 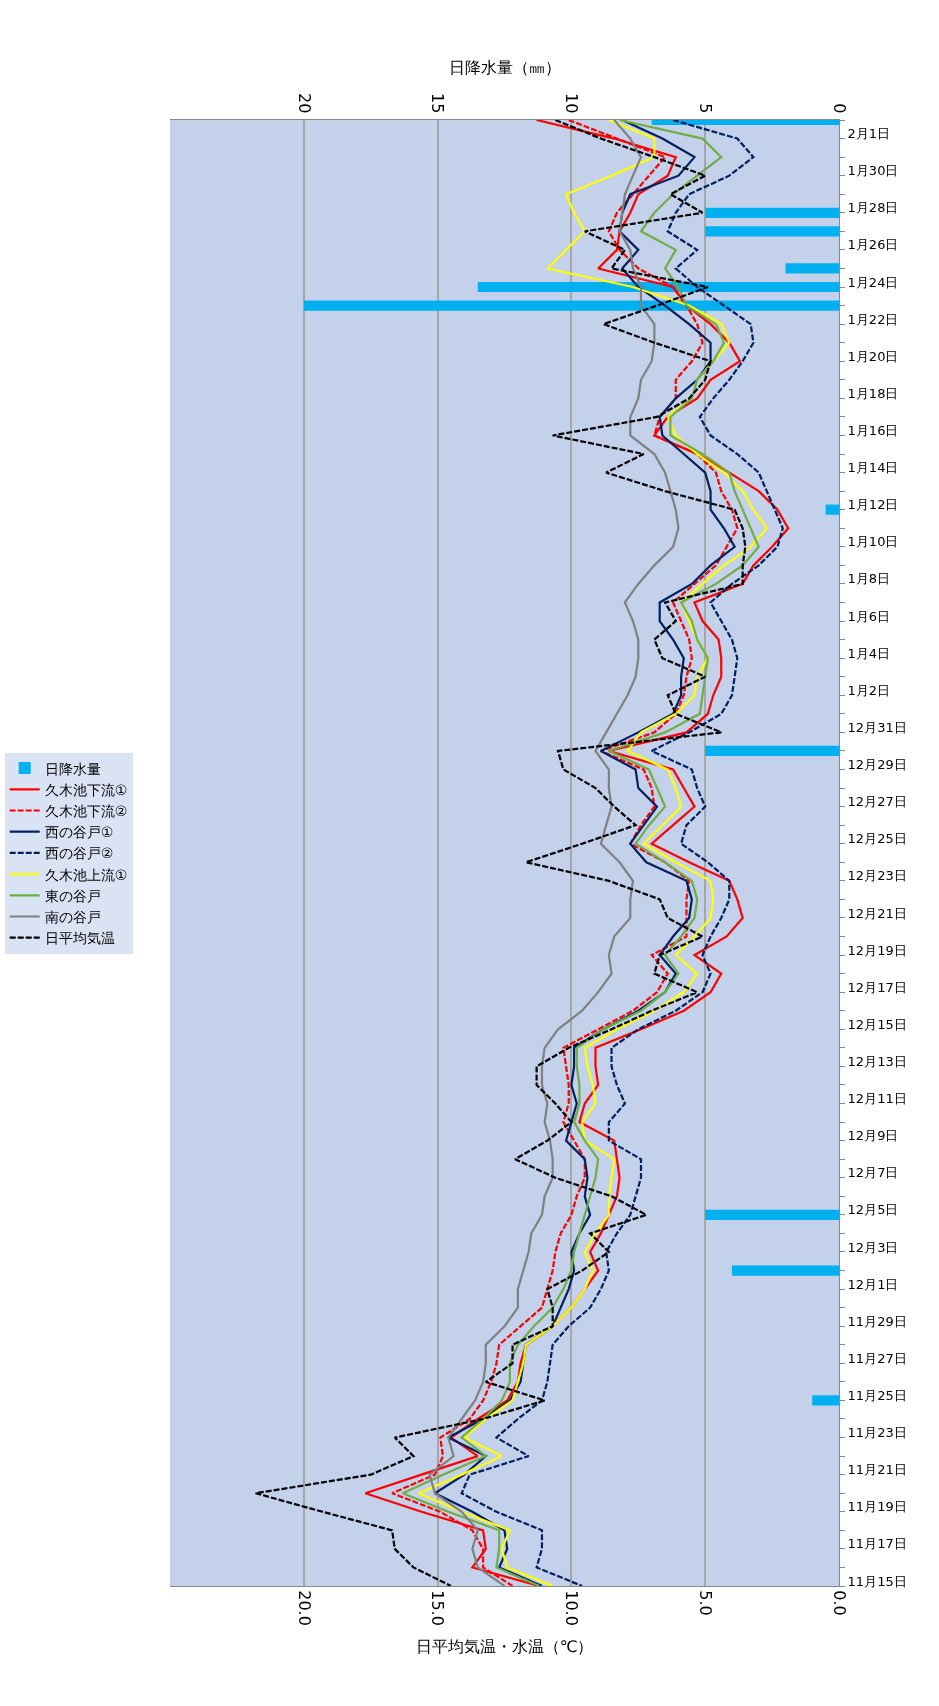 I want to click on x-tick-label: 5.0, so click(x=705, y=1603).